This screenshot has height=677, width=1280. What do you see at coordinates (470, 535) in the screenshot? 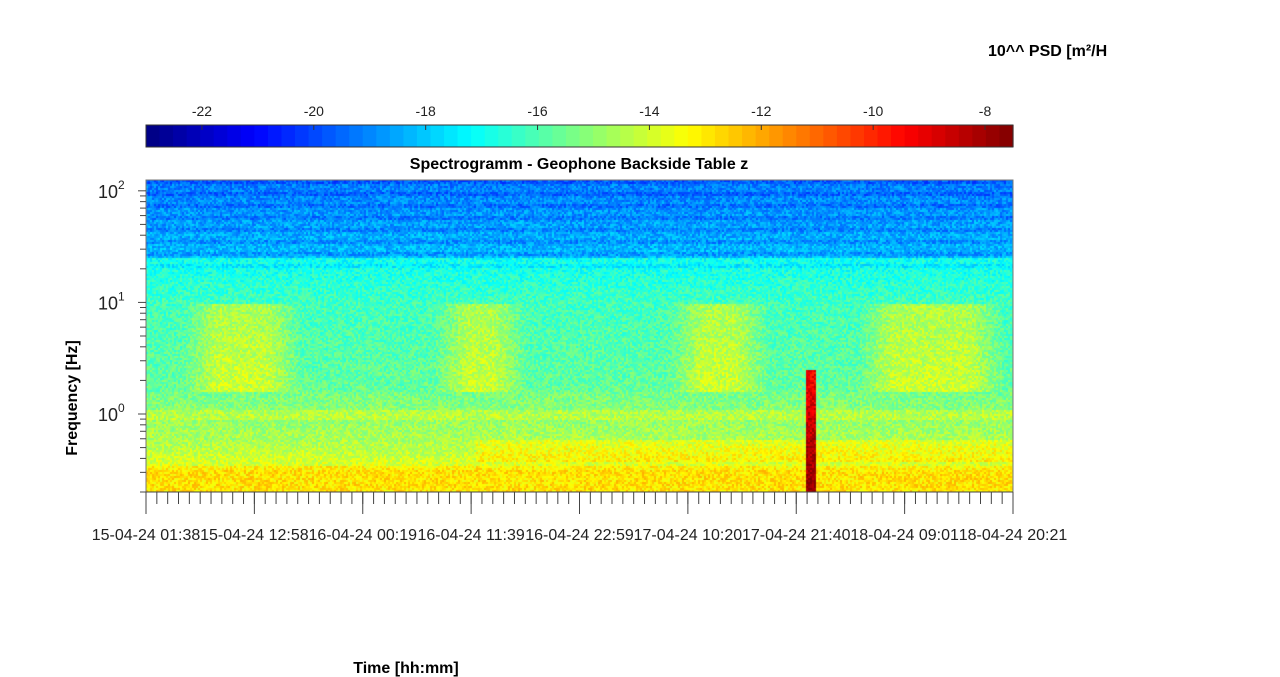
I see `x-tick-label: 16-04-24 11:39` at bounding box center [470, 535].